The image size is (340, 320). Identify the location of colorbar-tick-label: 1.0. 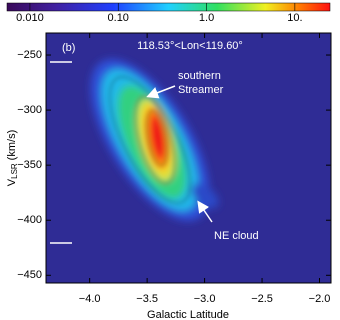
(206, 18).